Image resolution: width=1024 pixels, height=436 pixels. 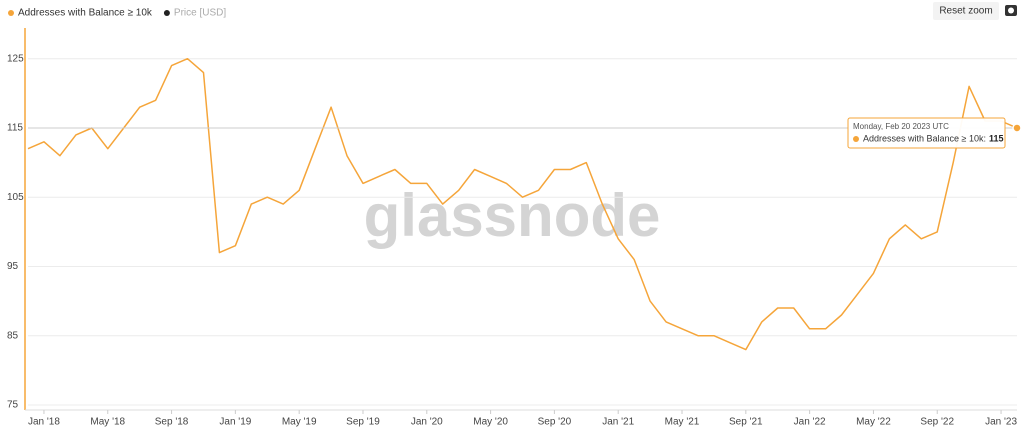 What do you see at coordinates (15, 128) in the screenshot?
I see `y-tick-label: 115` at bounding box center [15, 128].